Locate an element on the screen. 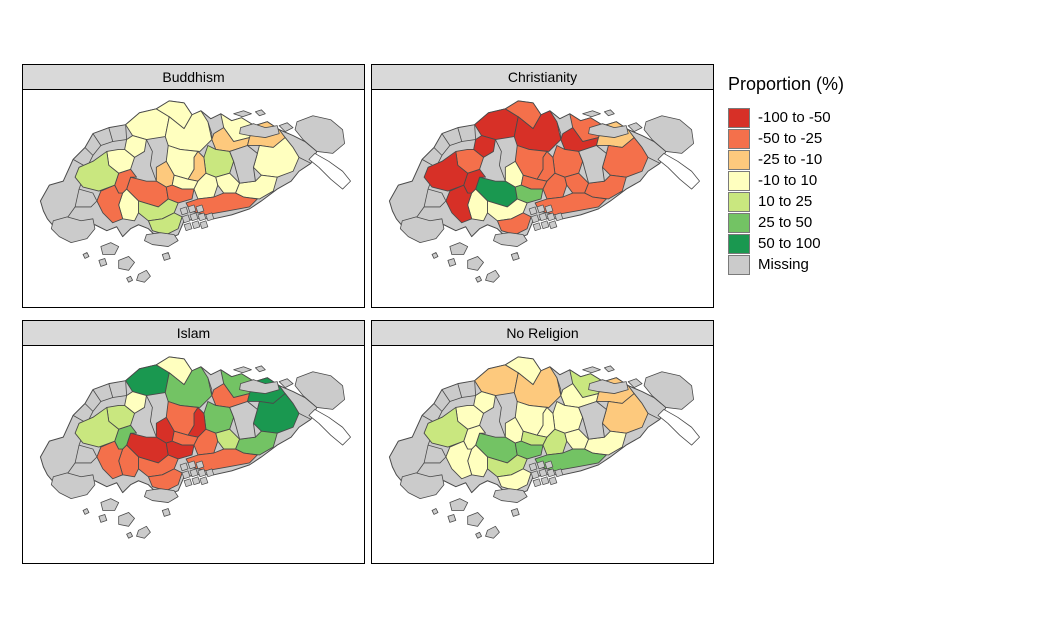  legend-item: 50 to 100 is located at coordinates (786, 243).